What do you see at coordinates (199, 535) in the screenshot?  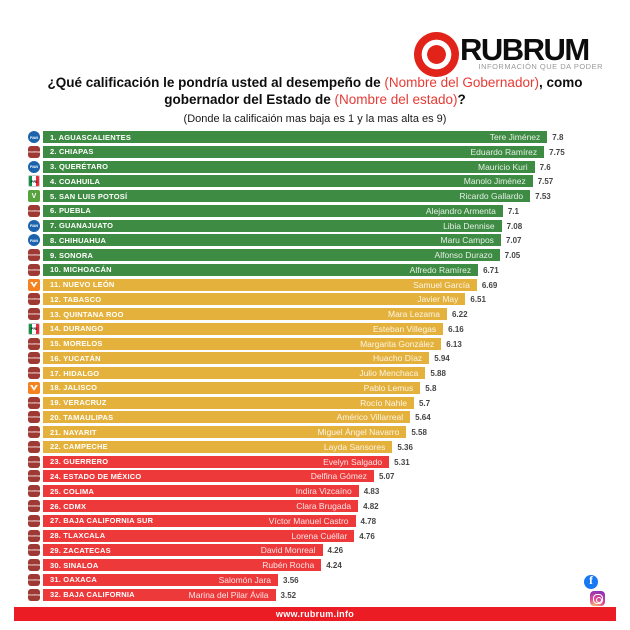 I see `score-bar: 28. TLAXCALA Lorena Cuéllar` at bounding box center [199, 535].